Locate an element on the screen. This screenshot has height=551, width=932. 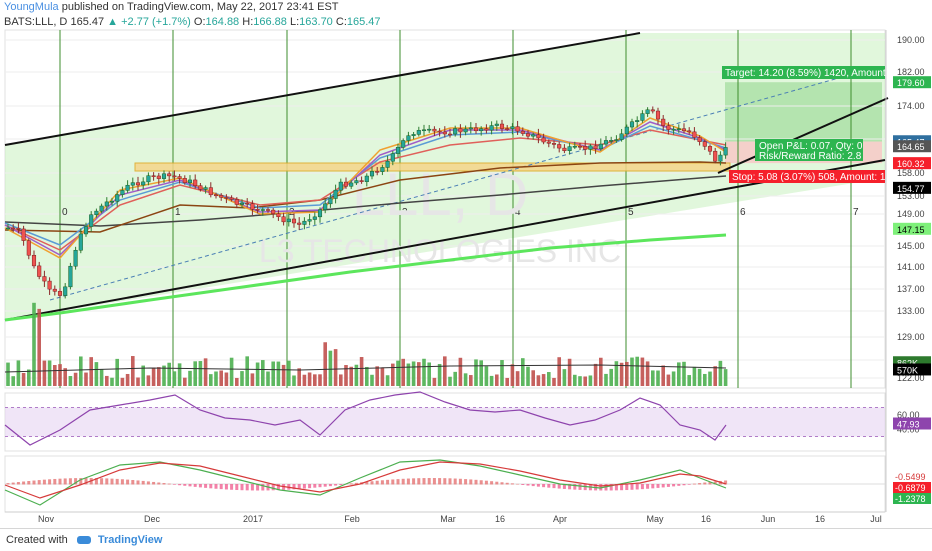
author-name: YoungMula is located at coordinates (31, 7).